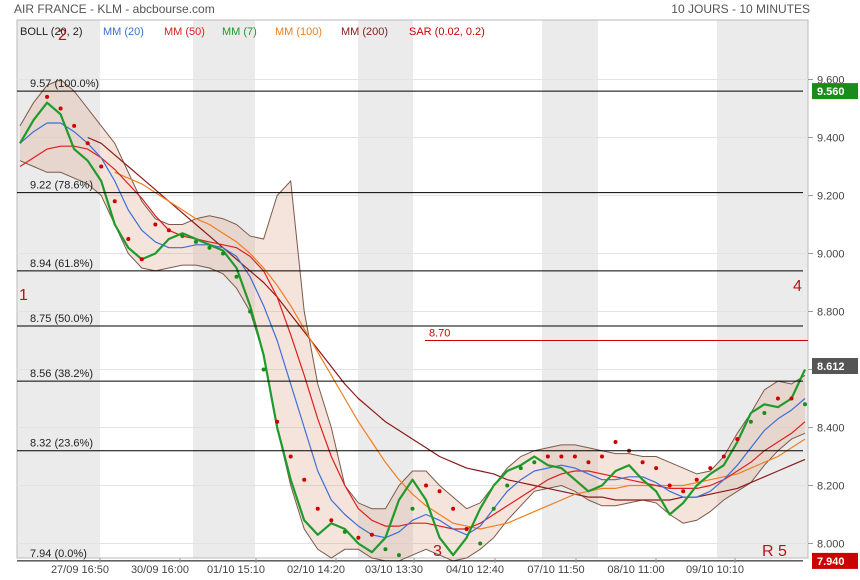  What do you see at coordinates (184, 32) in the screenshot?
I see `legend-entry: MM (50)` at bounding box center [184, 32].